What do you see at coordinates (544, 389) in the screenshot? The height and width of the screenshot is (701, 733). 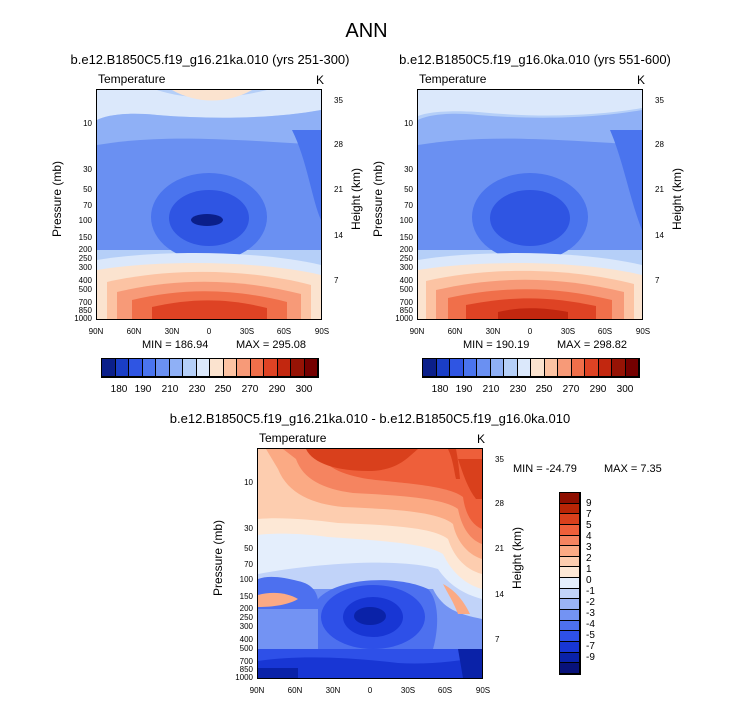 I see `colorbar-label: 250` at bounding box center [544, 389].